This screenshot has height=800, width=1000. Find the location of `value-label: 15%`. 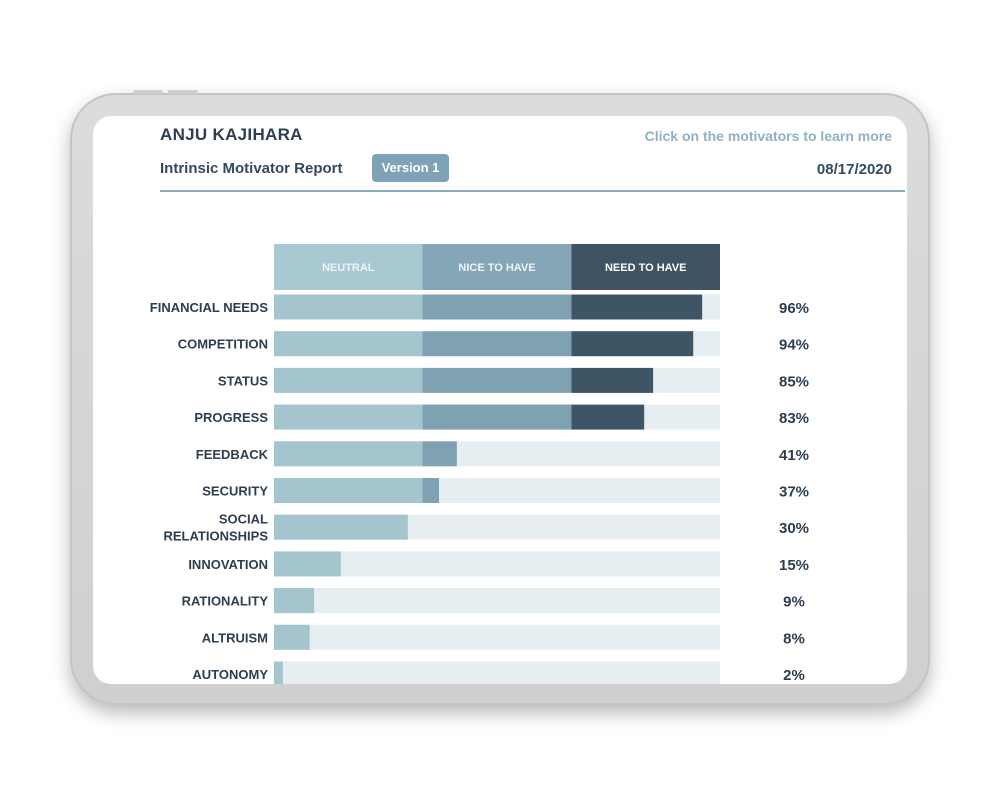

value-label: 15% is located at coordinates (794, 565).